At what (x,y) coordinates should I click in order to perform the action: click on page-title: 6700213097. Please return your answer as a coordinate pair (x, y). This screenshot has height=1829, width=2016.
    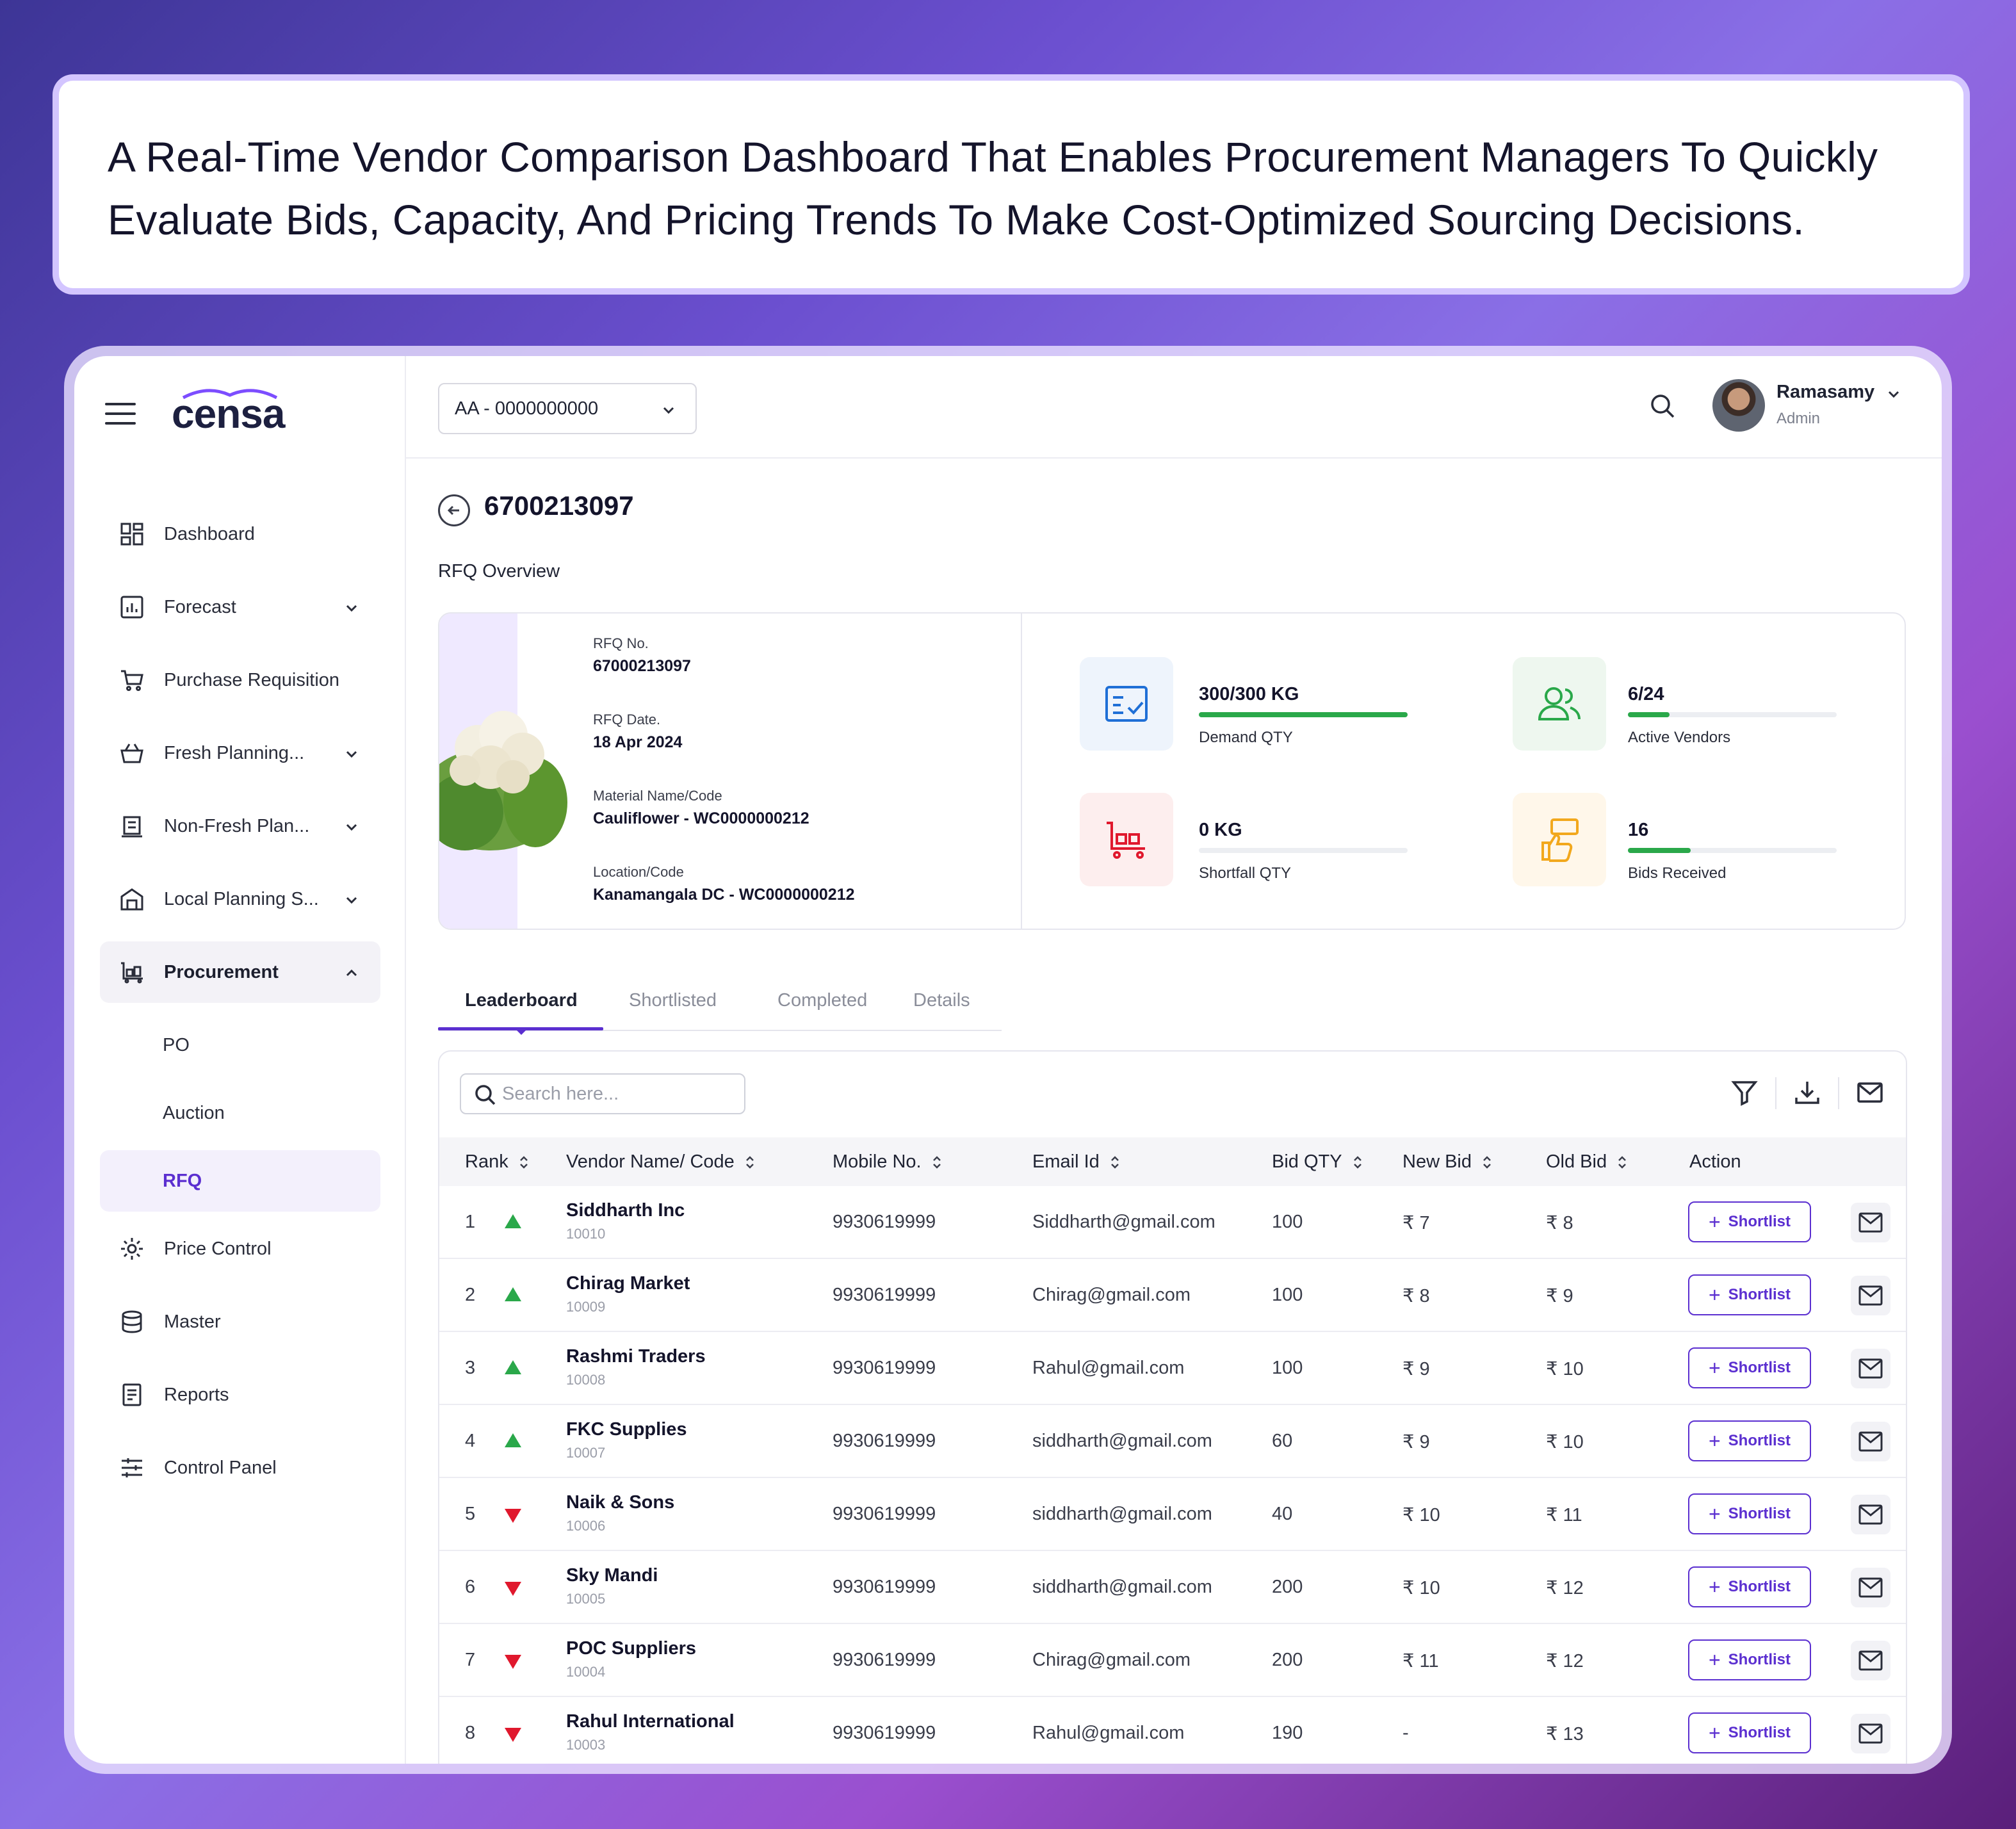
    Looking at the image, I should click on (559, 506).